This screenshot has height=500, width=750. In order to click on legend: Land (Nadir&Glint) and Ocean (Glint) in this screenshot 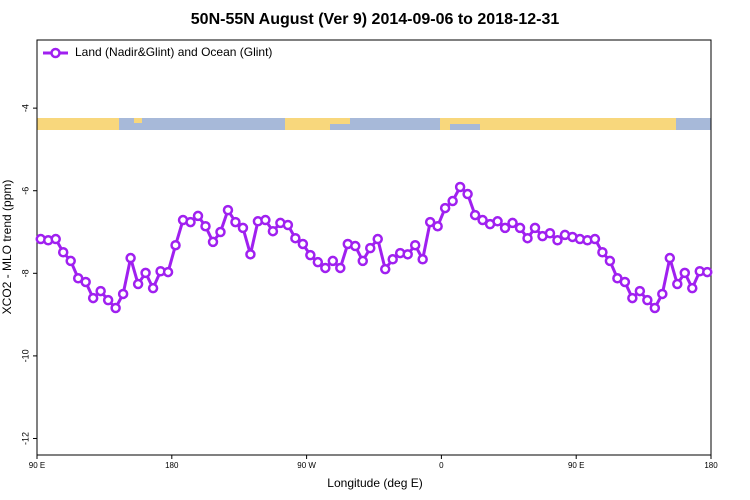, I will do `click(157, 52)`.